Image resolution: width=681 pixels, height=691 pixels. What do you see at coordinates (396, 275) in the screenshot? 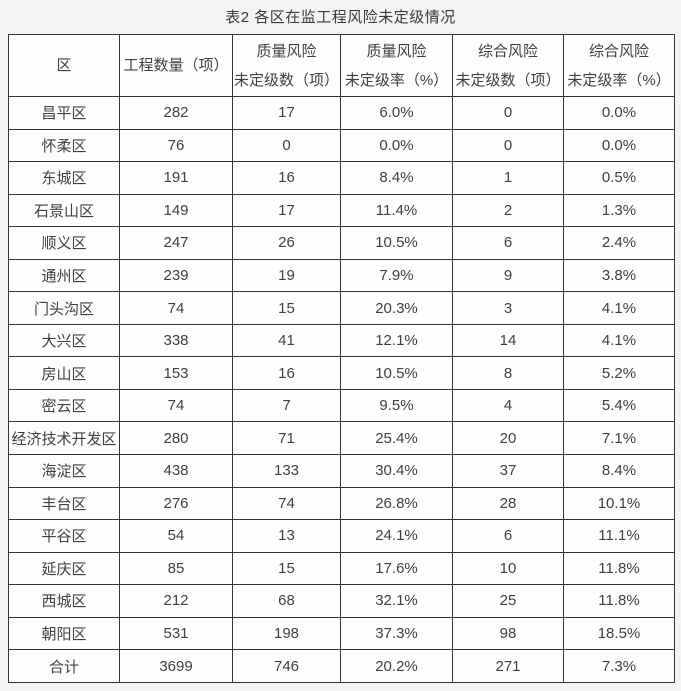
I see `quality-unrated-rate-cell: 7.9%` at bounding box center [396, 275].